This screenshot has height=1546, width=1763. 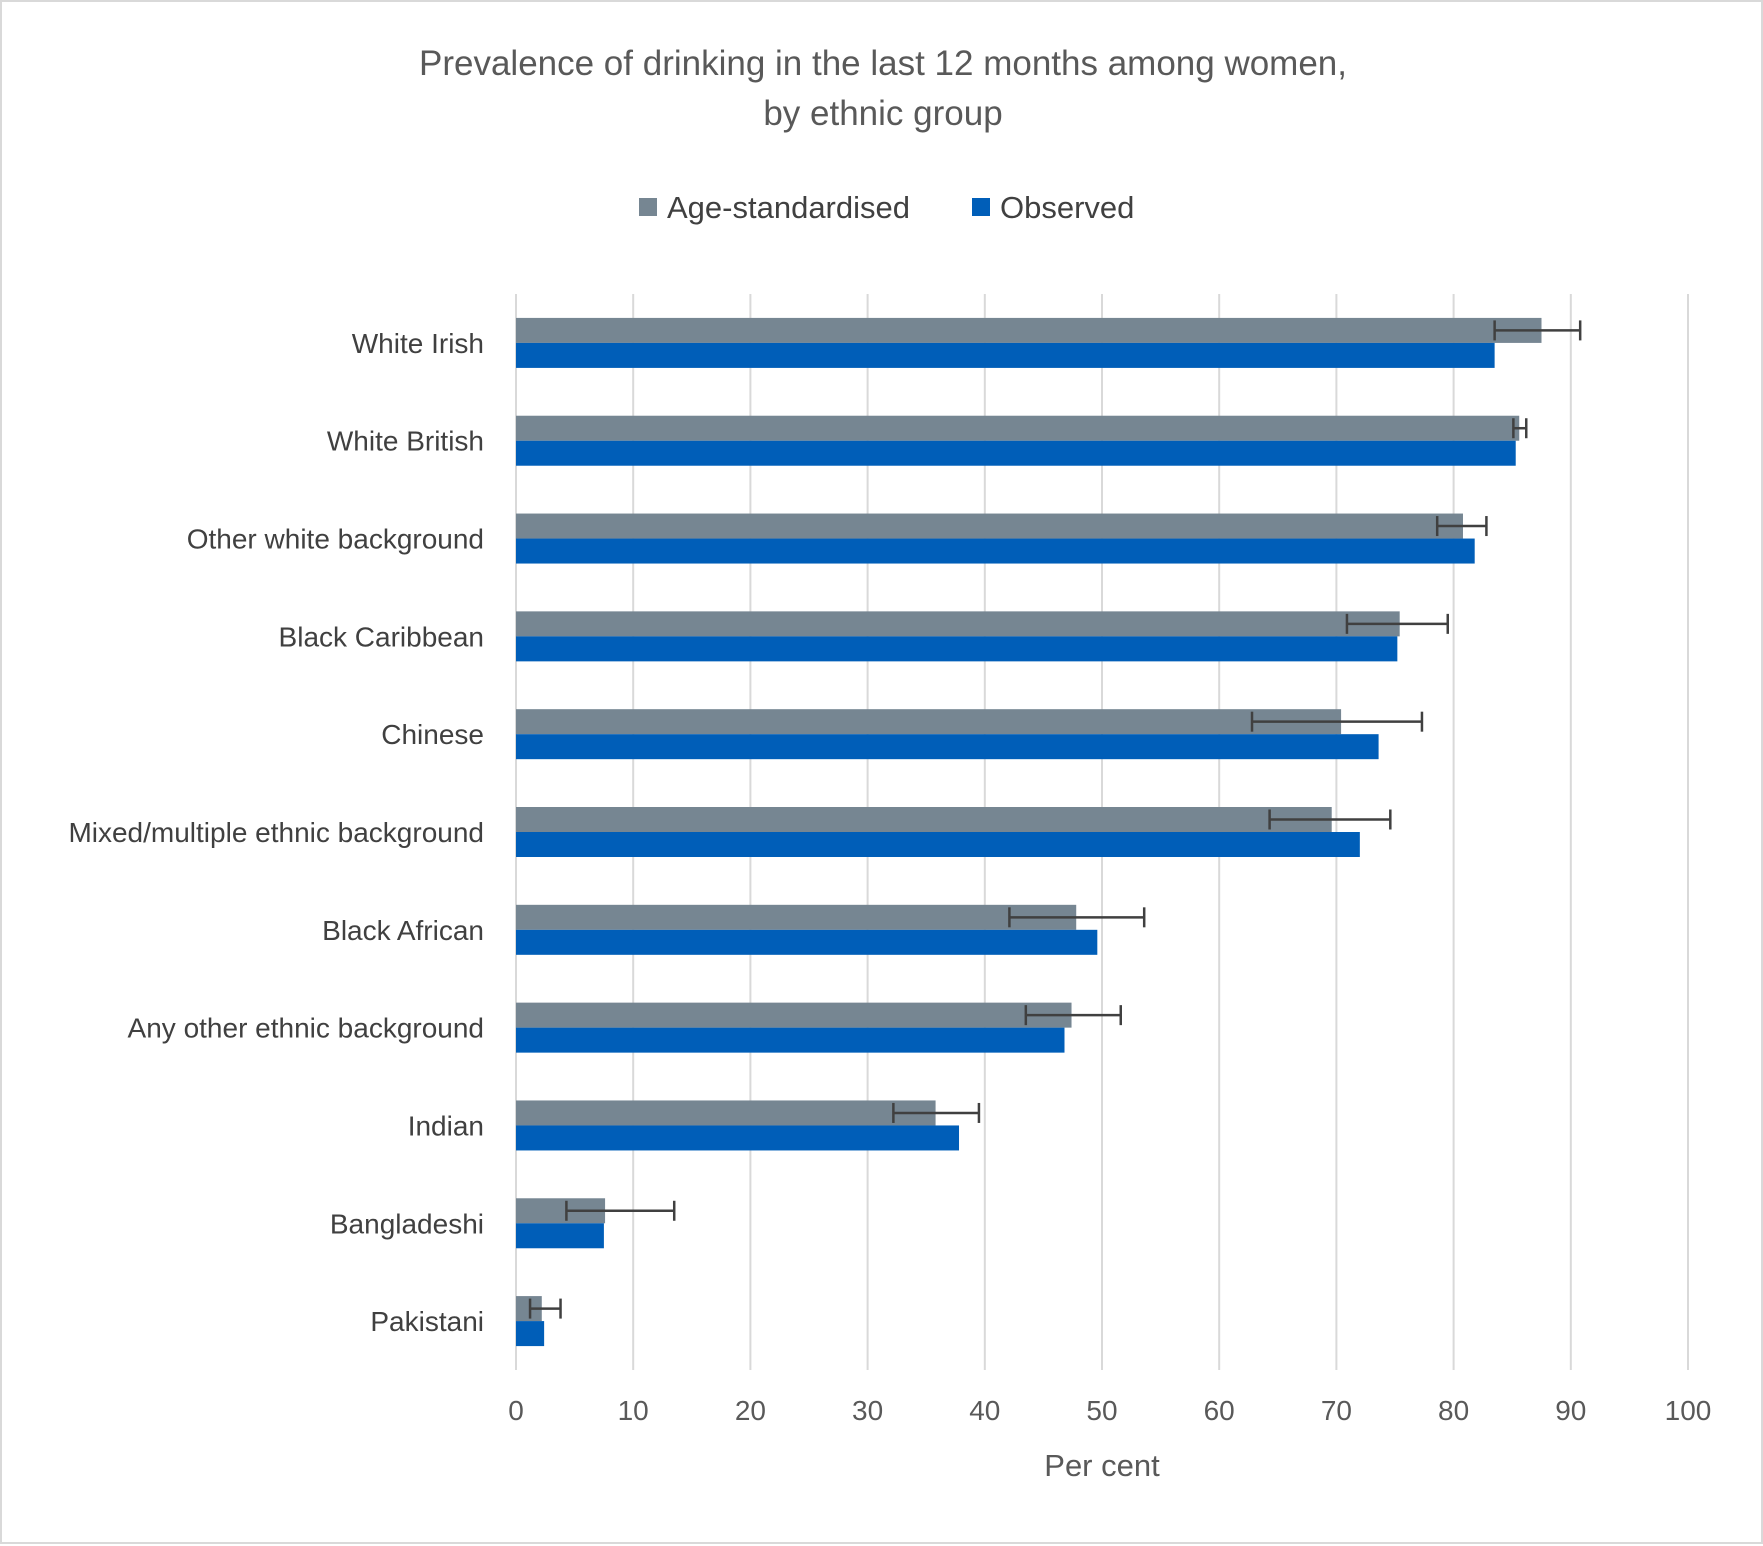 I want to click on legend-label-observed: Observed, so click(x=1067, y=207).